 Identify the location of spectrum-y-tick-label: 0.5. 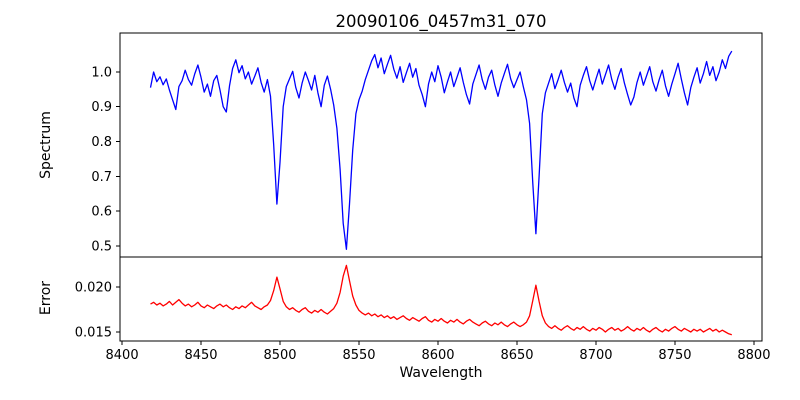
(101, 246).